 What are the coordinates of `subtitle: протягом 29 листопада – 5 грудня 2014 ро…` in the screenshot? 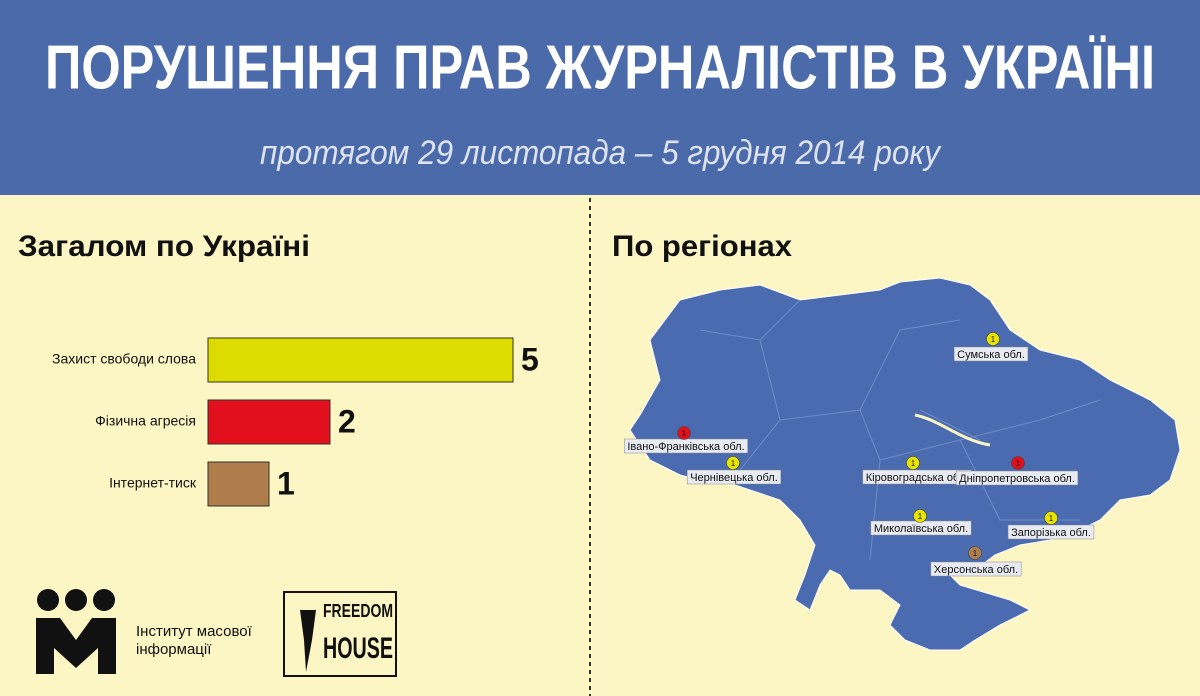 It's located at (601, 153).